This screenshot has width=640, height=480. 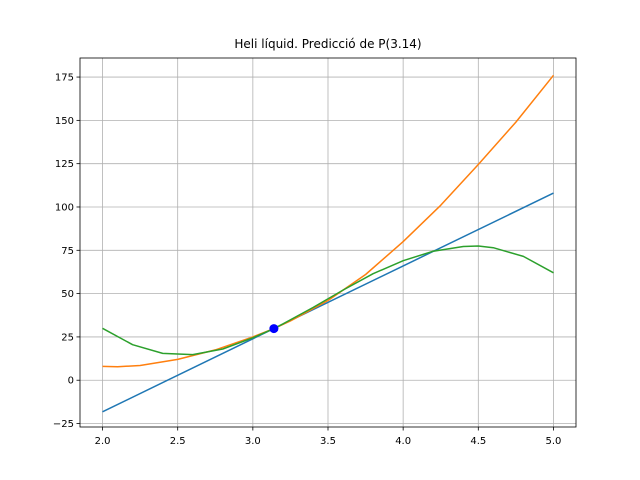 What do you see at coordinates (328, 441) in the screenshot?
I see `x-tick-label: 3.5` at bounding box center [328, 441].